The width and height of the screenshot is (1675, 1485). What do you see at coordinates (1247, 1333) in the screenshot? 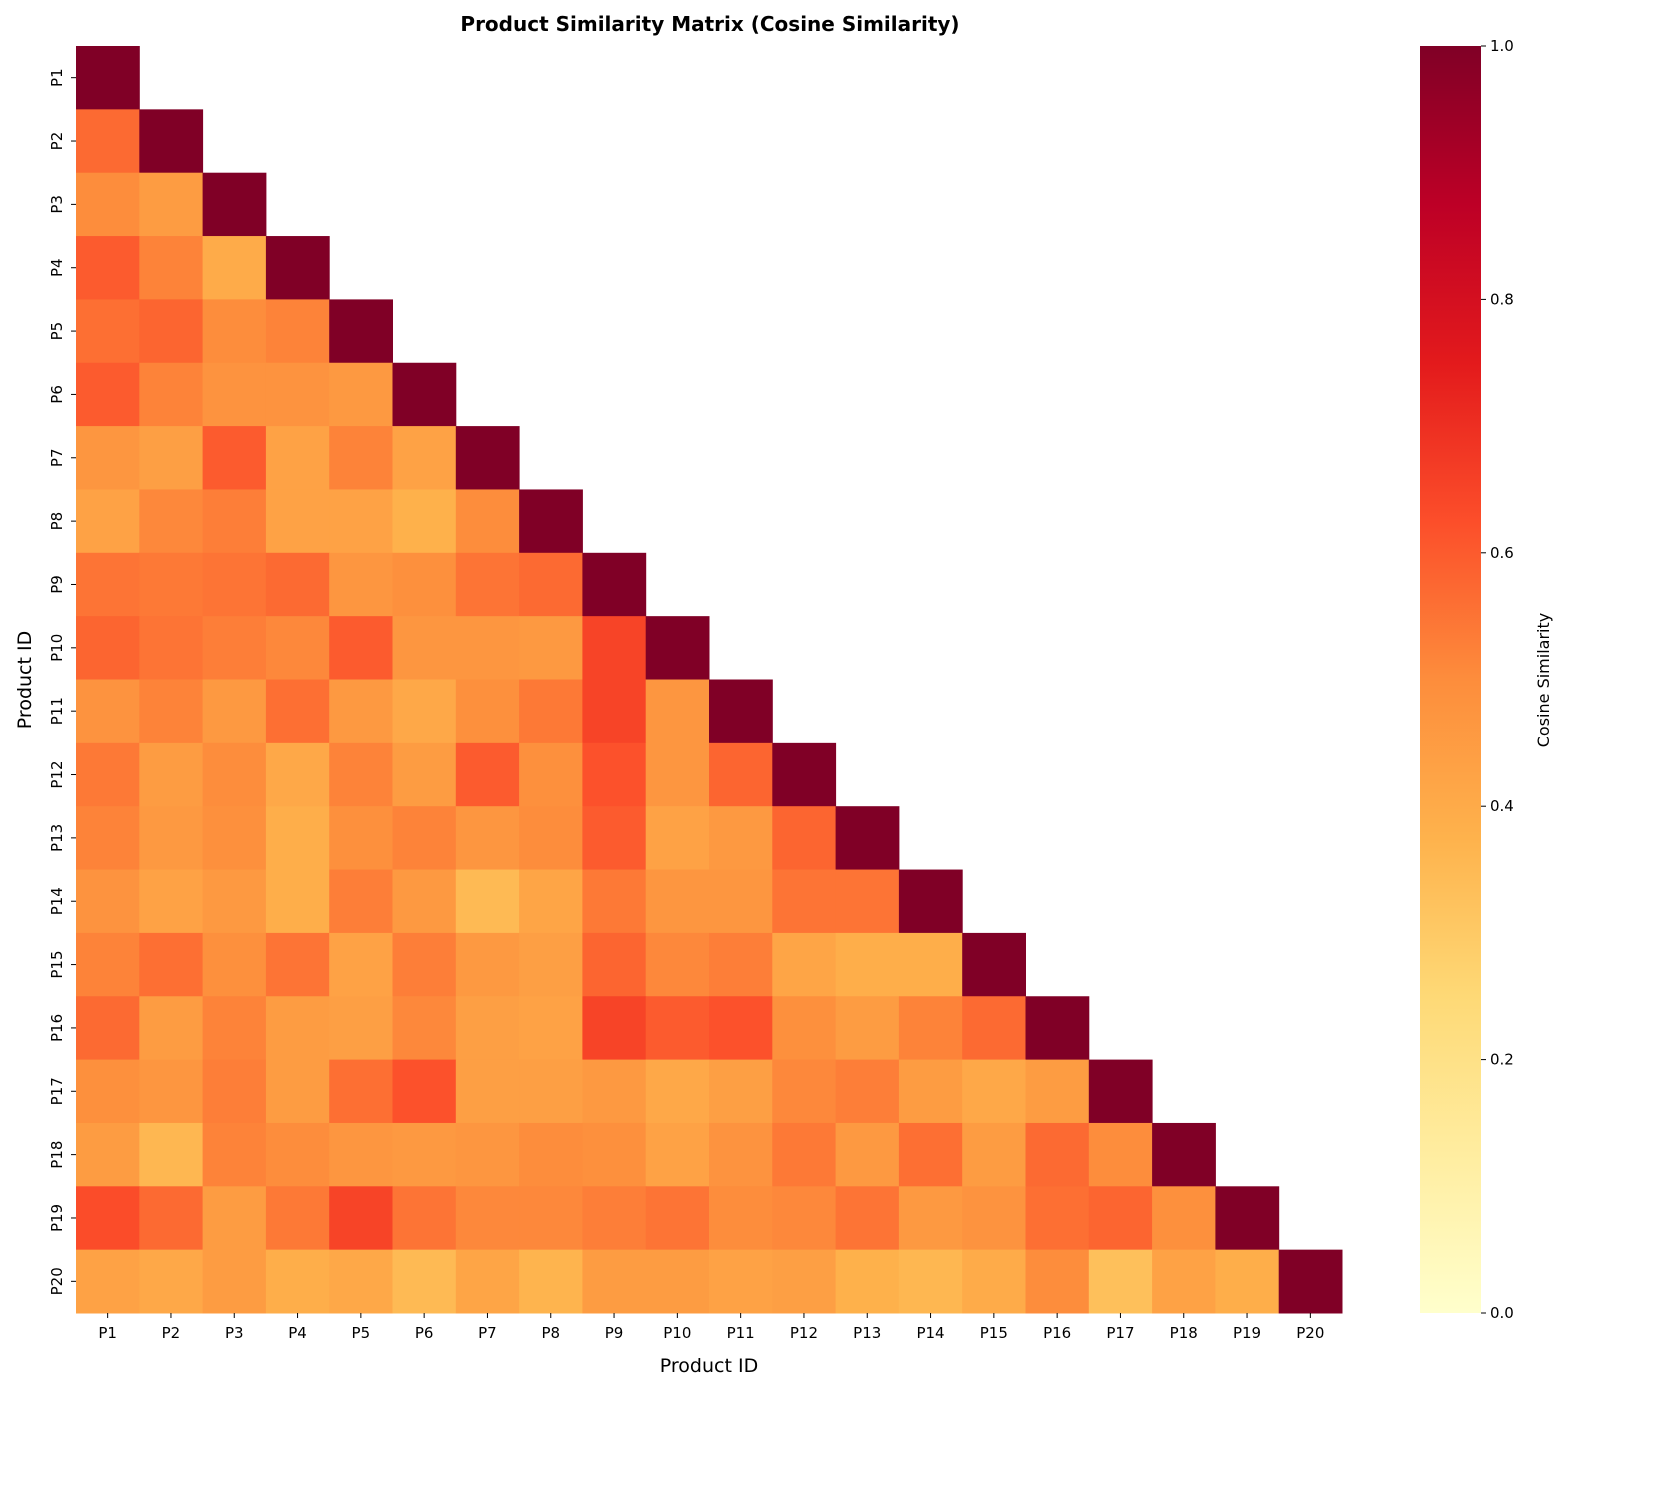
I see `x-tick-label: P19` at bounding box center [1247, 1333].